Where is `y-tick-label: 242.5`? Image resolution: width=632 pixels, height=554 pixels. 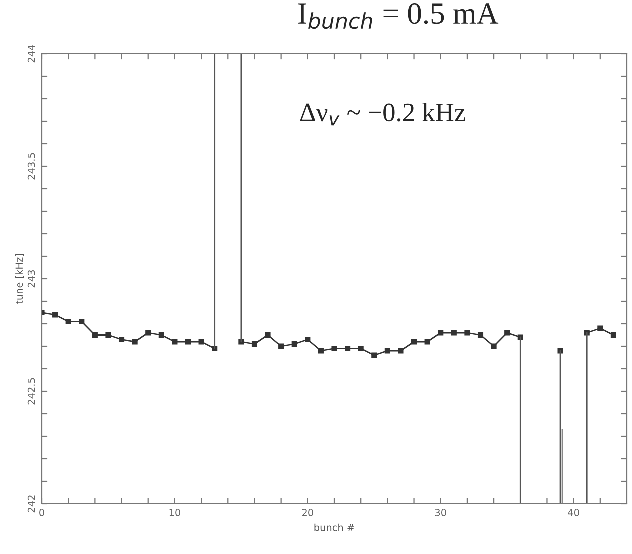
y-tick-label: 242.5 is located at coordinates (32, 391).